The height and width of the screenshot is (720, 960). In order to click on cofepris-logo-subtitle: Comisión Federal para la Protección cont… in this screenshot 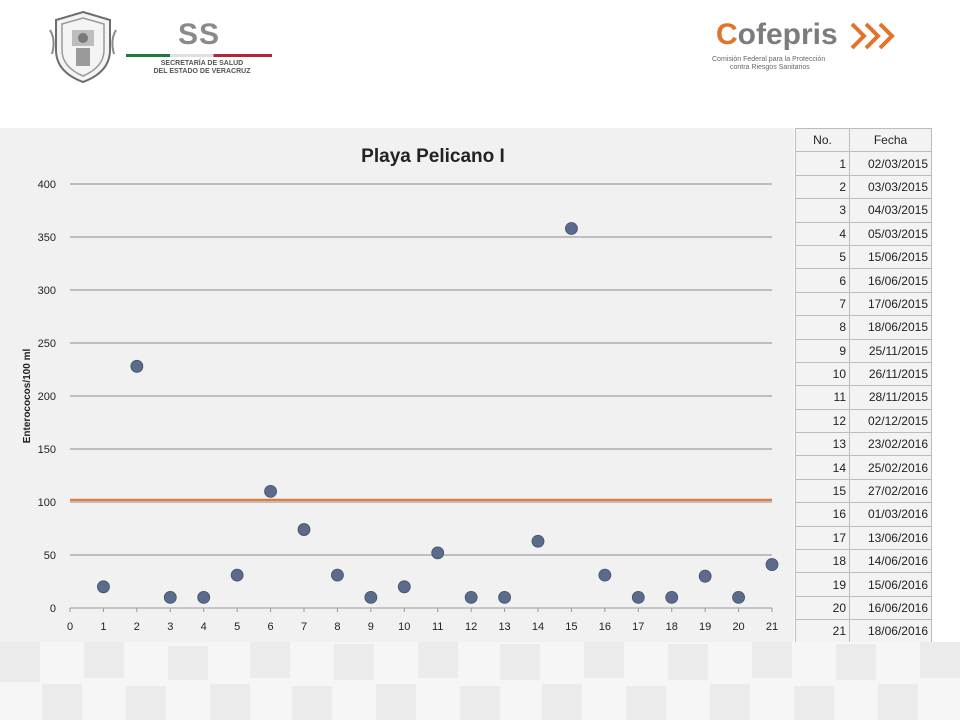, I will do `click(792, 64)`.